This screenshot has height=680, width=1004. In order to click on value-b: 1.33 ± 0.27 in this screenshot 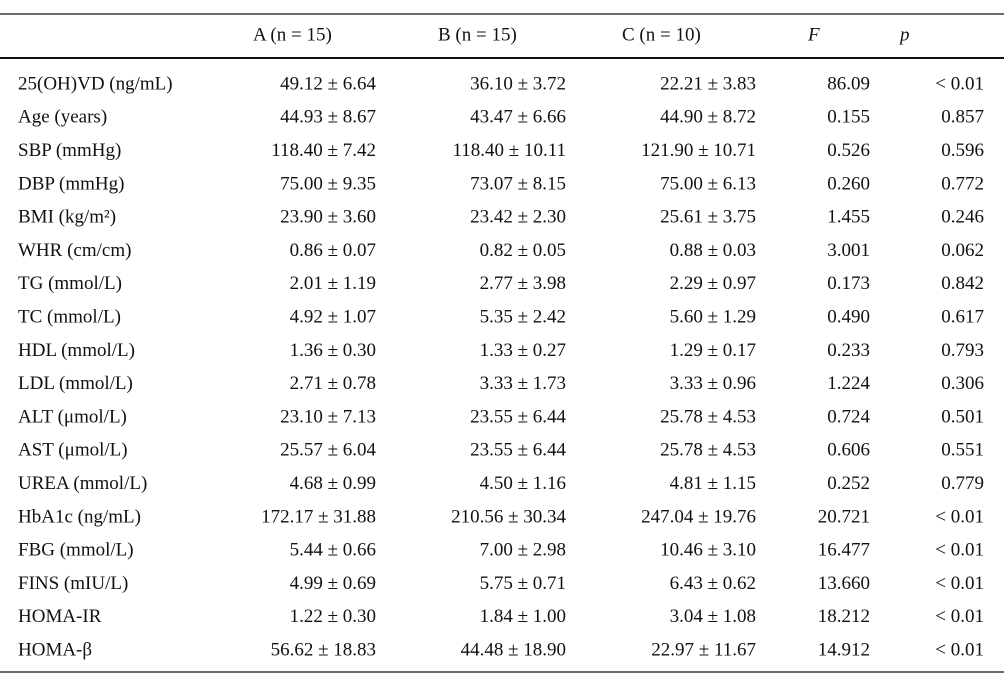, I will do `click(523, 350)`.